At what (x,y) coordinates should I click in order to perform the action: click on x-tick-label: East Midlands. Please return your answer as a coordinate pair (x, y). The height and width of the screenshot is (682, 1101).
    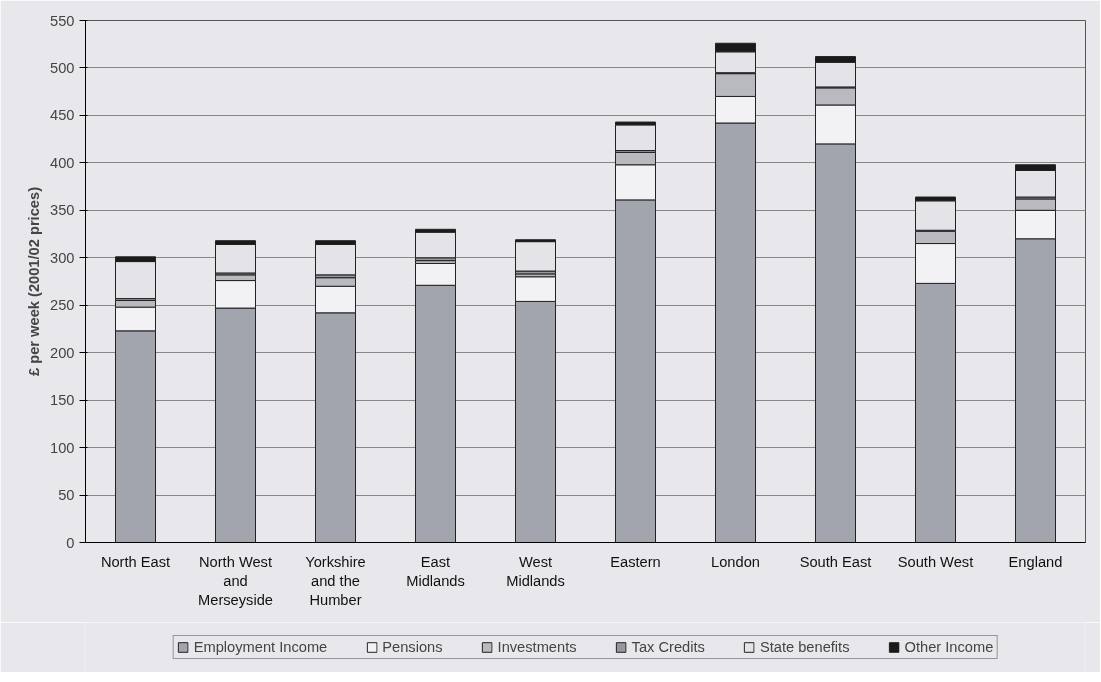
    Looking at the image, I should click on (435, 571).